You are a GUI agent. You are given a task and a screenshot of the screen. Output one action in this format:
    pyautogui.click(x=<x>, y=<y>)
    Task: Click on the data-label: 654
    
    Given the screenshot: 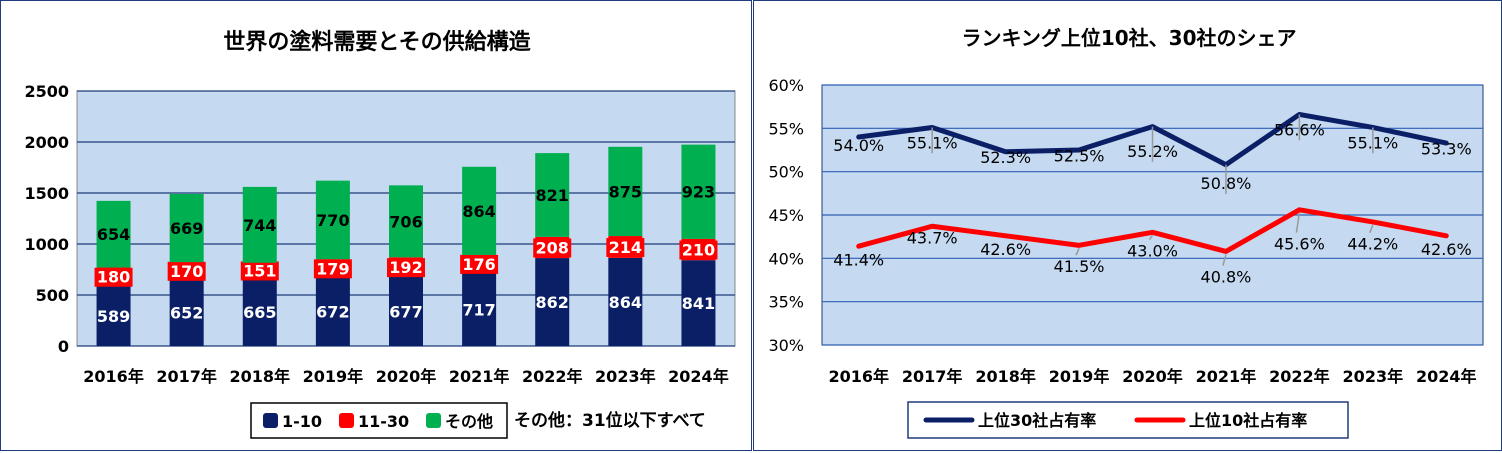 What is the action you would take?
    pyautogui.click(x=113, y=234)
    